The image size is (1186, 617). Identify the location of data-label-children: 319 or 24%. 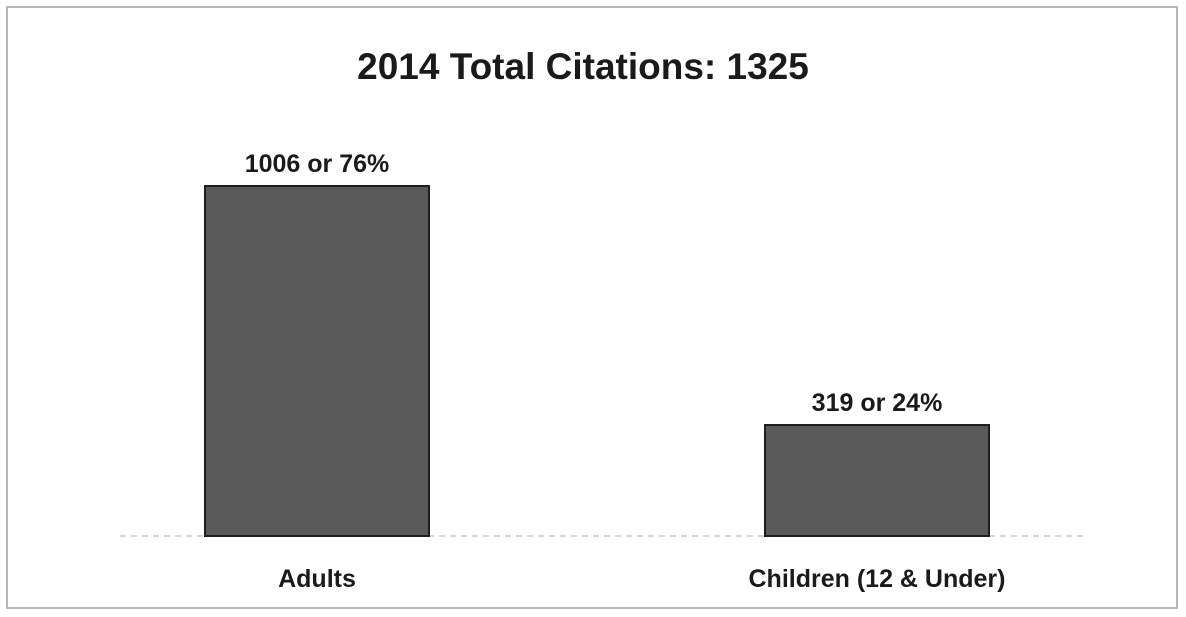
(877, 403).